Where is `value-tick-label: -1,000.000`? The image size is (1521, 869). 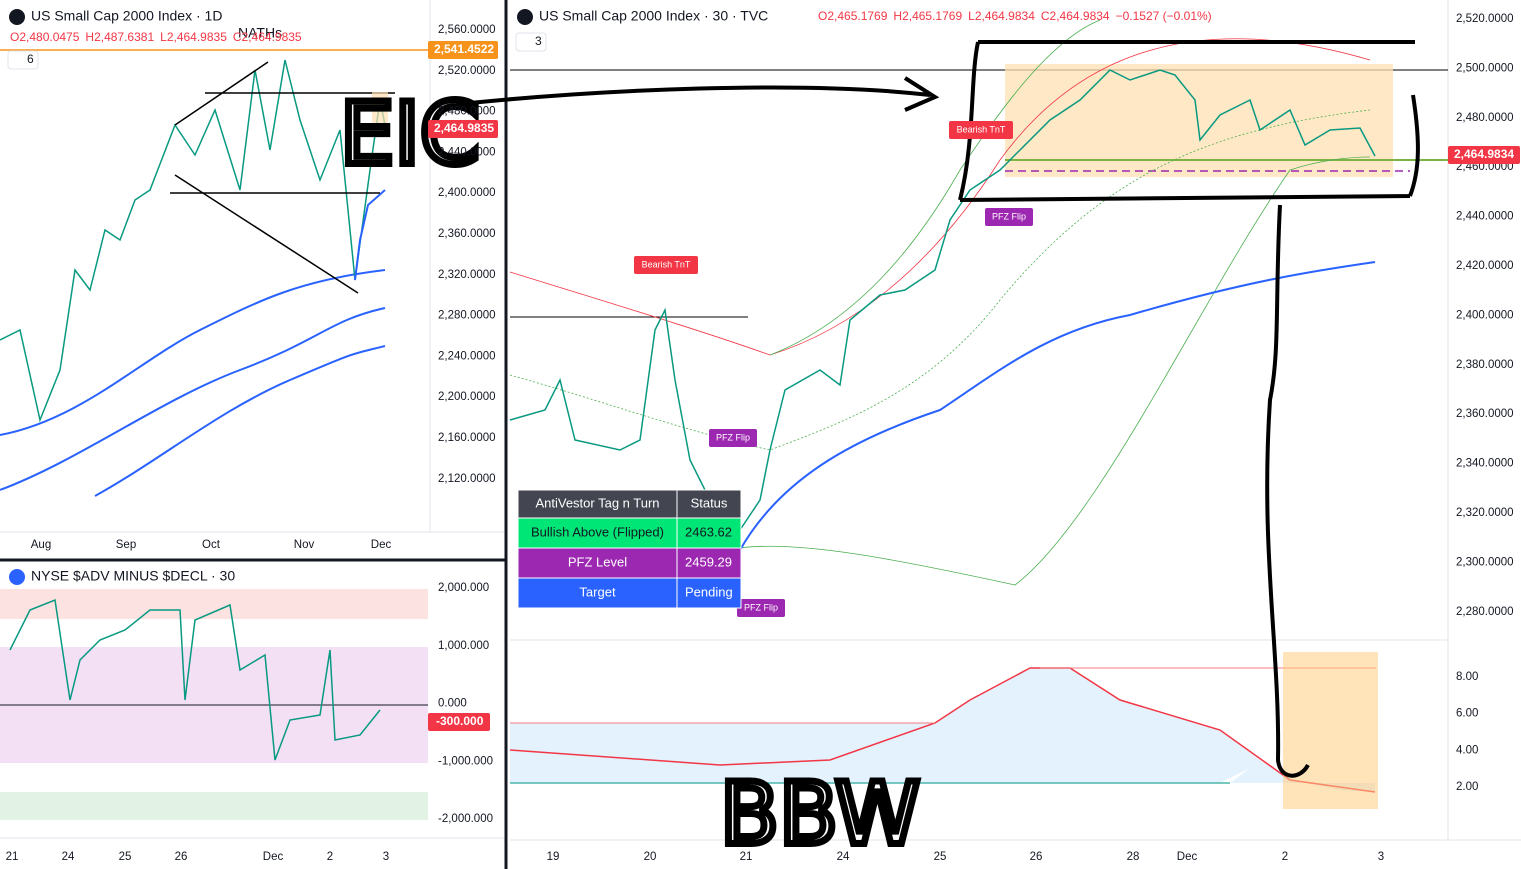 value-tick-label: -1,000.000 is located at coordinates (465, 761).